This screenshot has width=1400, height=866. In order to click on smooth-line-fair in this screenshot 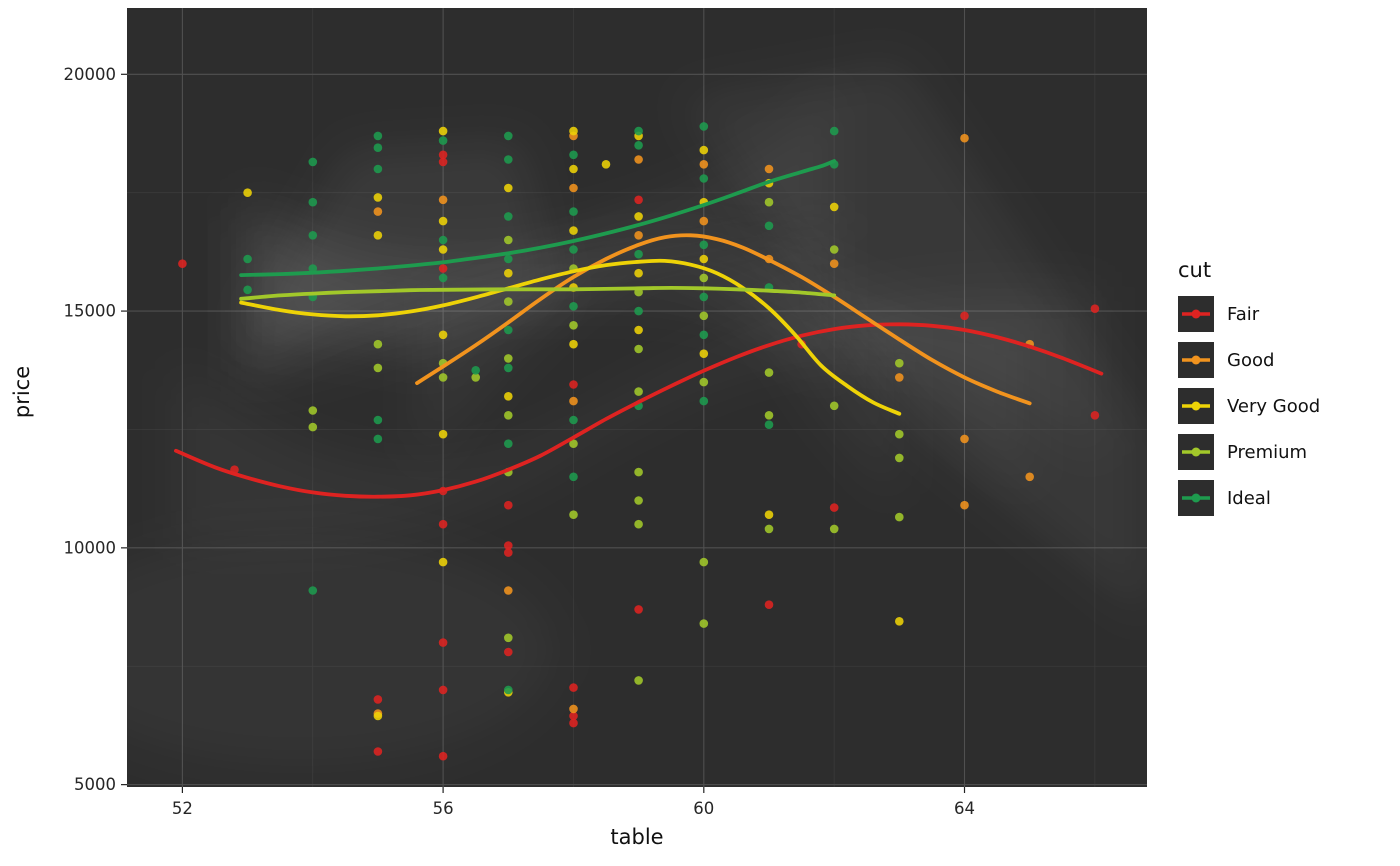, I will do `click(639, 410)`.